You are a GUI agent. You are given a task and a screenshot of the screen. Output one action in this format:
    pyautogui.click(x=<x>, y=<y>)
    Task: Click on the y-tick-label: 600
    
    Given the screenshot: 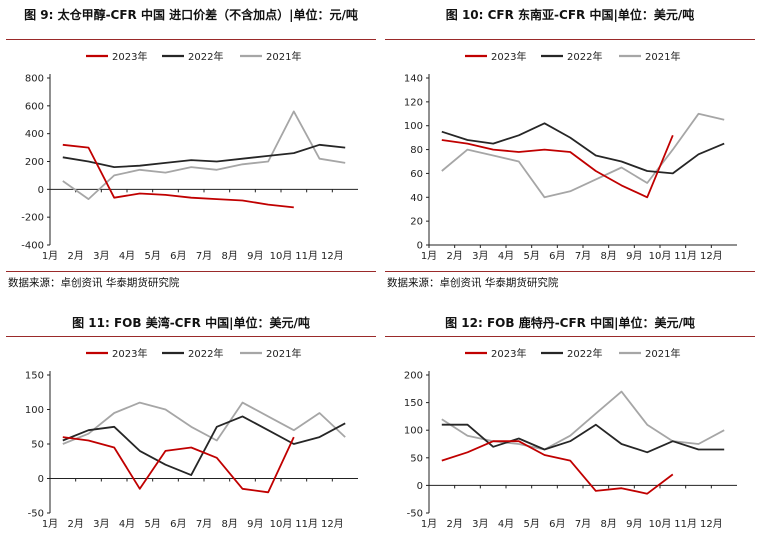 What is the action you would take?
    pyautogui.click(x=34, y=106)
    